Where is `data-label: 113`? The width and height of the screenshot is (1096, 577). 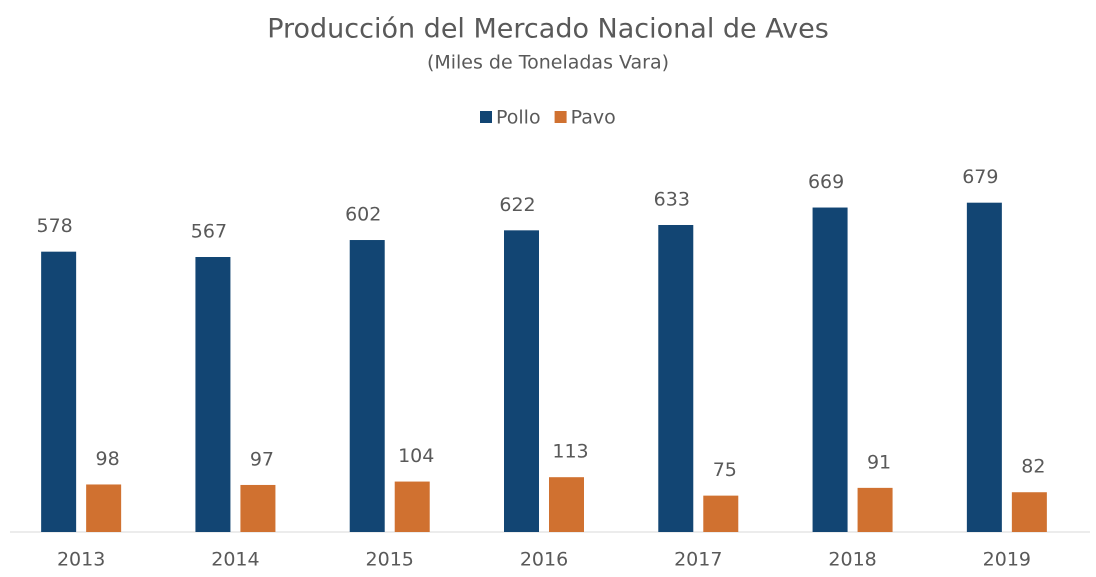 data-label: 113 is located at coordinates (570, 452).